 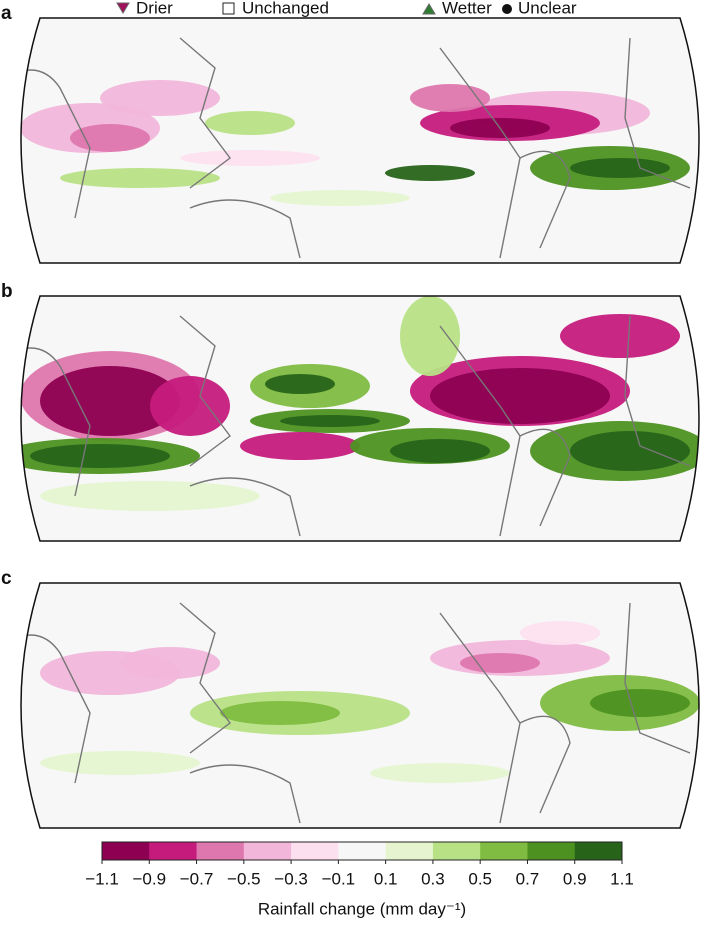 I want to click on legend-label: Wetter, so click(x=467, y=8).